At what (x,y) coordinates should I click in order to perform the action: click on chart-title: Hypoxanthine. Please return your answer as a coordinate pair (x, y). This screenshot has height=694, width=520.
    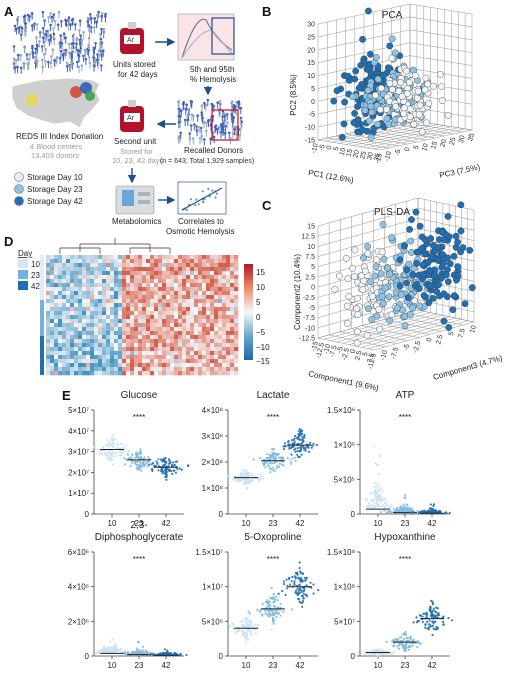
    Looking at the image, I should click on (405, 537).